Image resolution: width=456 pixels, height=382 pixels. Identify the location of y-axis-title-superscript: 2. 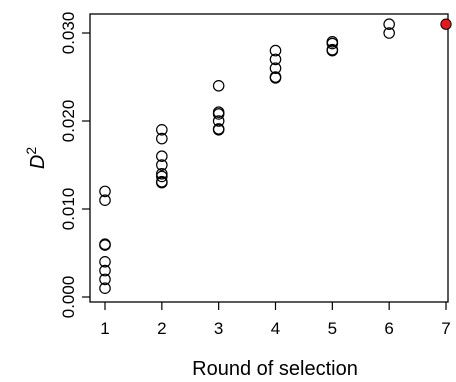
(31, 151).